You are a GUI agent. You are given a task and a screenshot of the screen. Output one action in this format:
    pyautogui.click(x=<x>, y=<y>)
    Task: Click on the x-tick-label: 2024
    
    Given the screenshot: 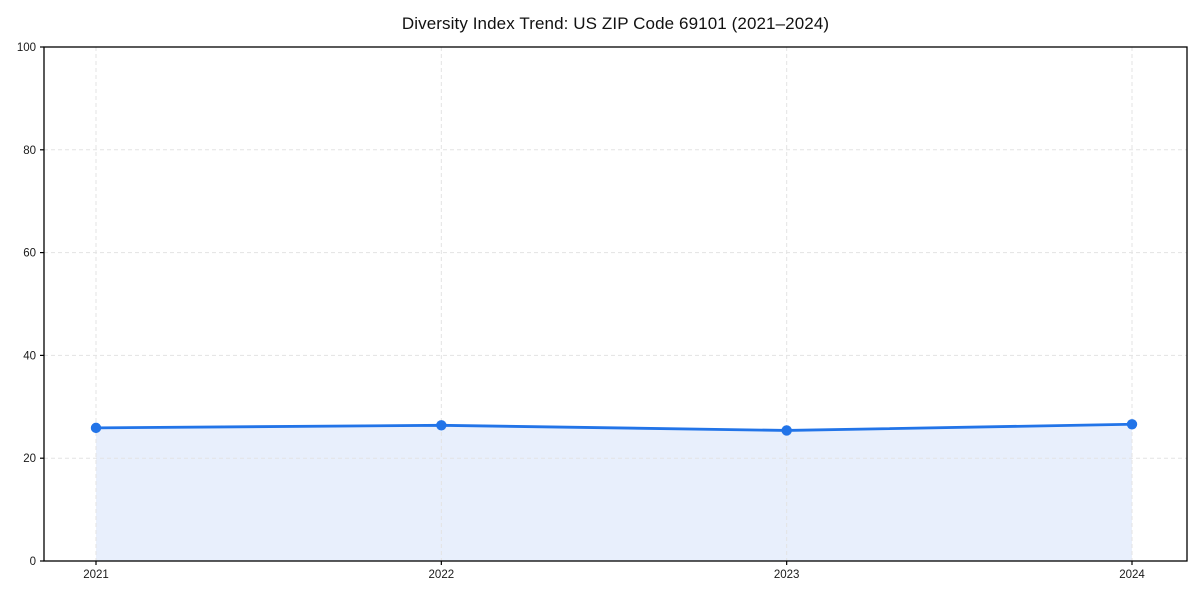 What is the action you would take?
    pyautogui.click(x=1132, y=575)
    